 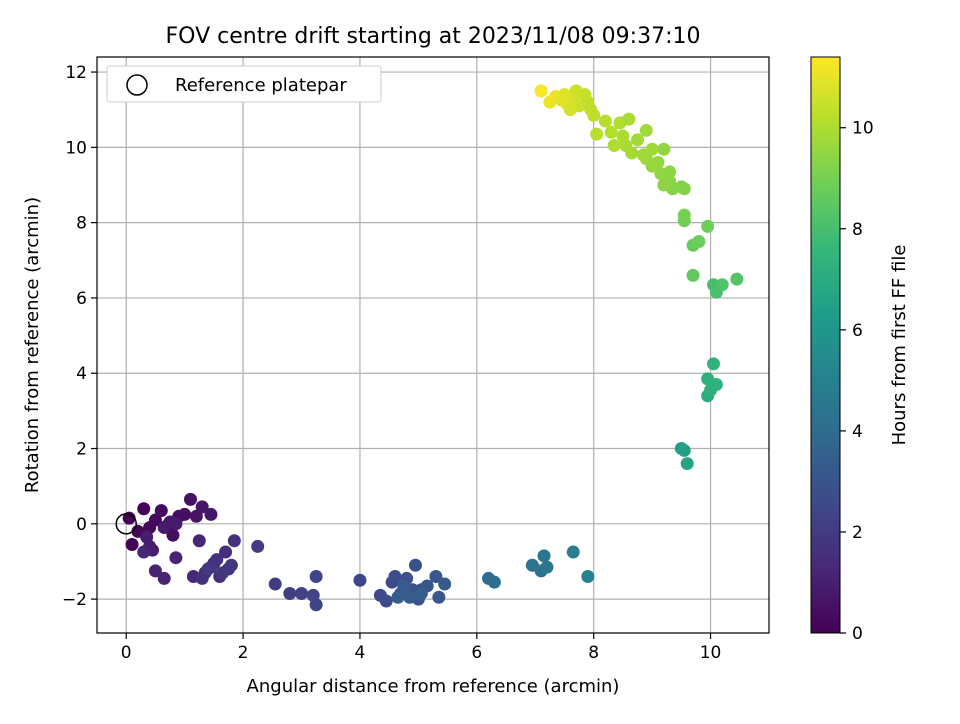 What do you see at coordinates (857, 230) in the screenshot?
I see `colorbar-tick-label: 8` at bounding box center [857, 230].